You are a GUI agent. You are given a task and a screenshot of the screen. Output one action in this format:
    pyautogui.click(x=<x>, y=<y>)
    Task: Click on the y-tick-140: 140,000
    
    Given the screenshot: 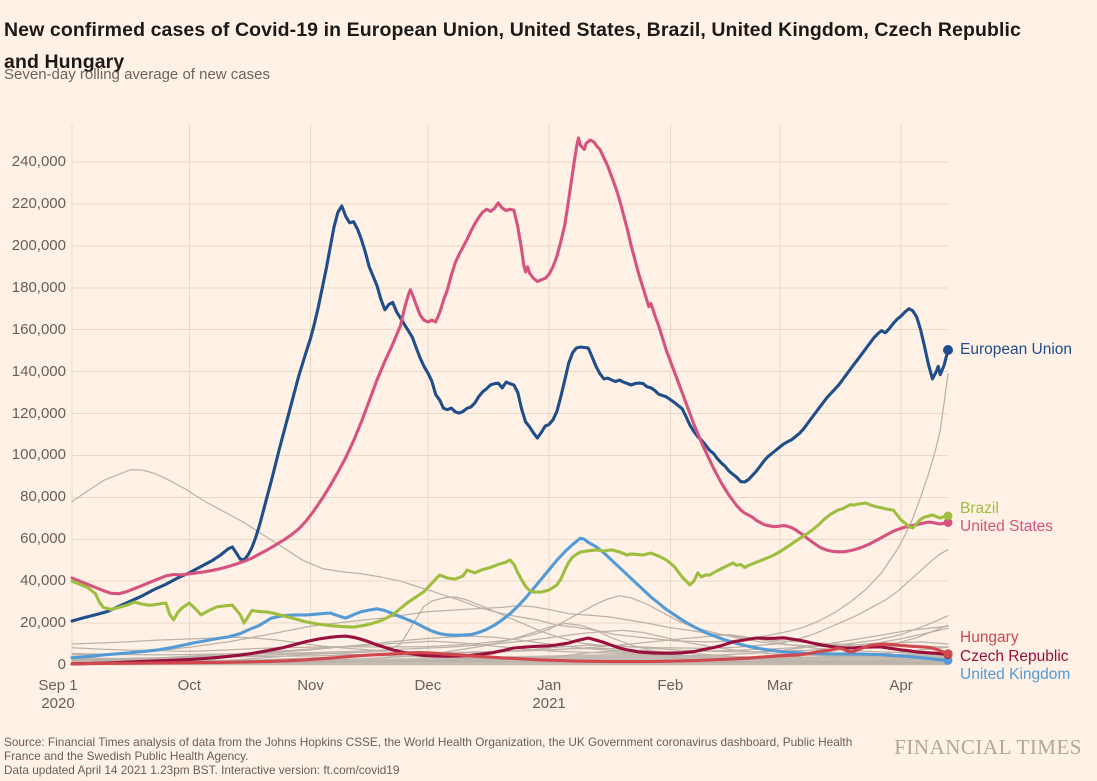 What is the action you would take?
    pyautogui.click(x=38, y=371)
    